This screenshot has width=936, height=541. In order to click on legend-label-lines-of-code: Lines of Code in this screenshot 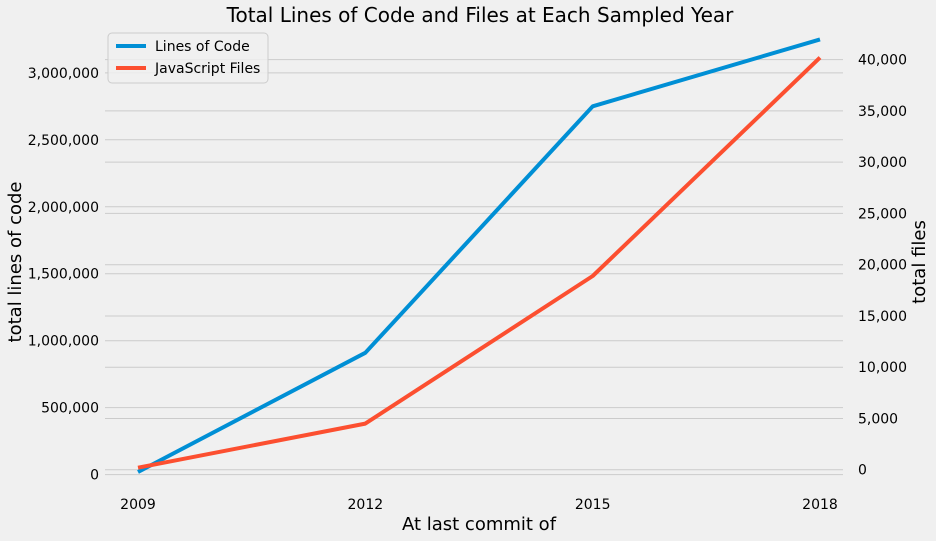, I will do `click(202, 47)`.